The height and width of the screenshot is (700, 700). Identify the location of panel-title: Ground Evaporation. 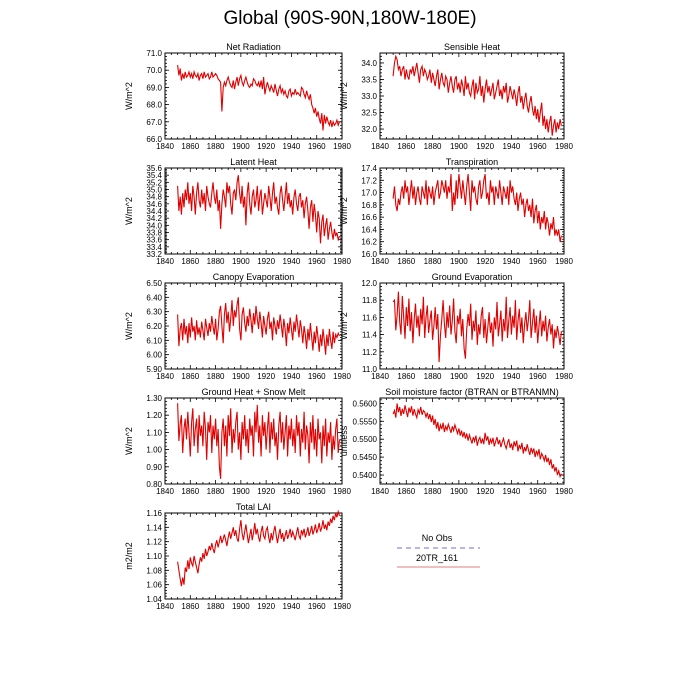
(472, 277).